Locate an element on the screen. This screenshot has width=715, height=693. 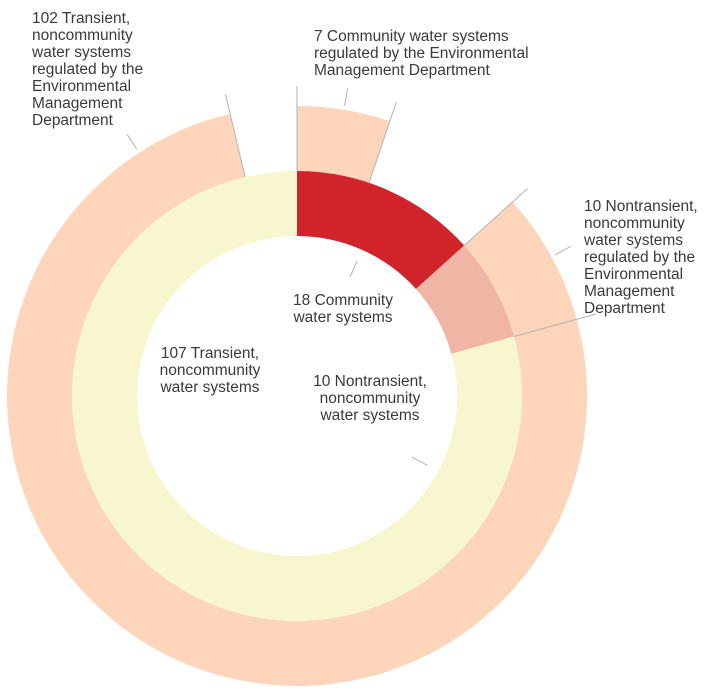
label-inner-community: 18 Community water systems is located at coordinates (343, 309).